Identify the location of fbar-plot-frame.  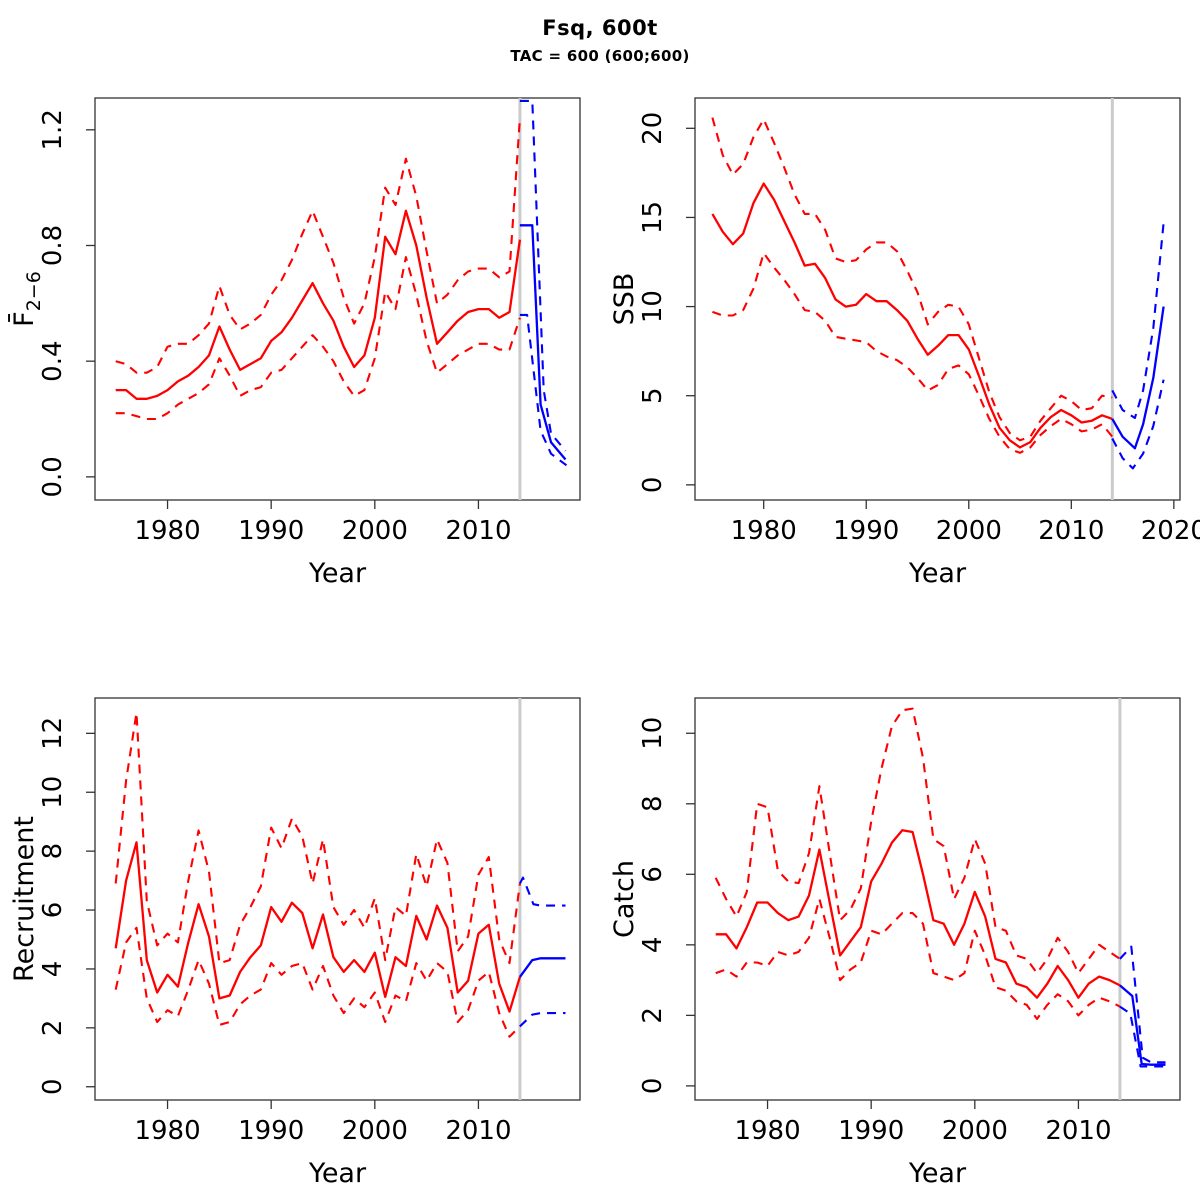
(337, 299).